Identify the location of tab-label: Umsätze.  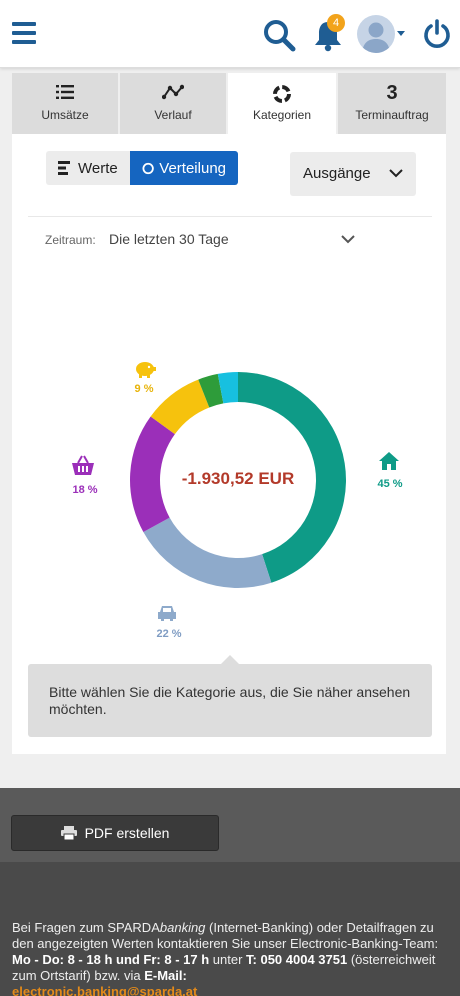
(65, 115).